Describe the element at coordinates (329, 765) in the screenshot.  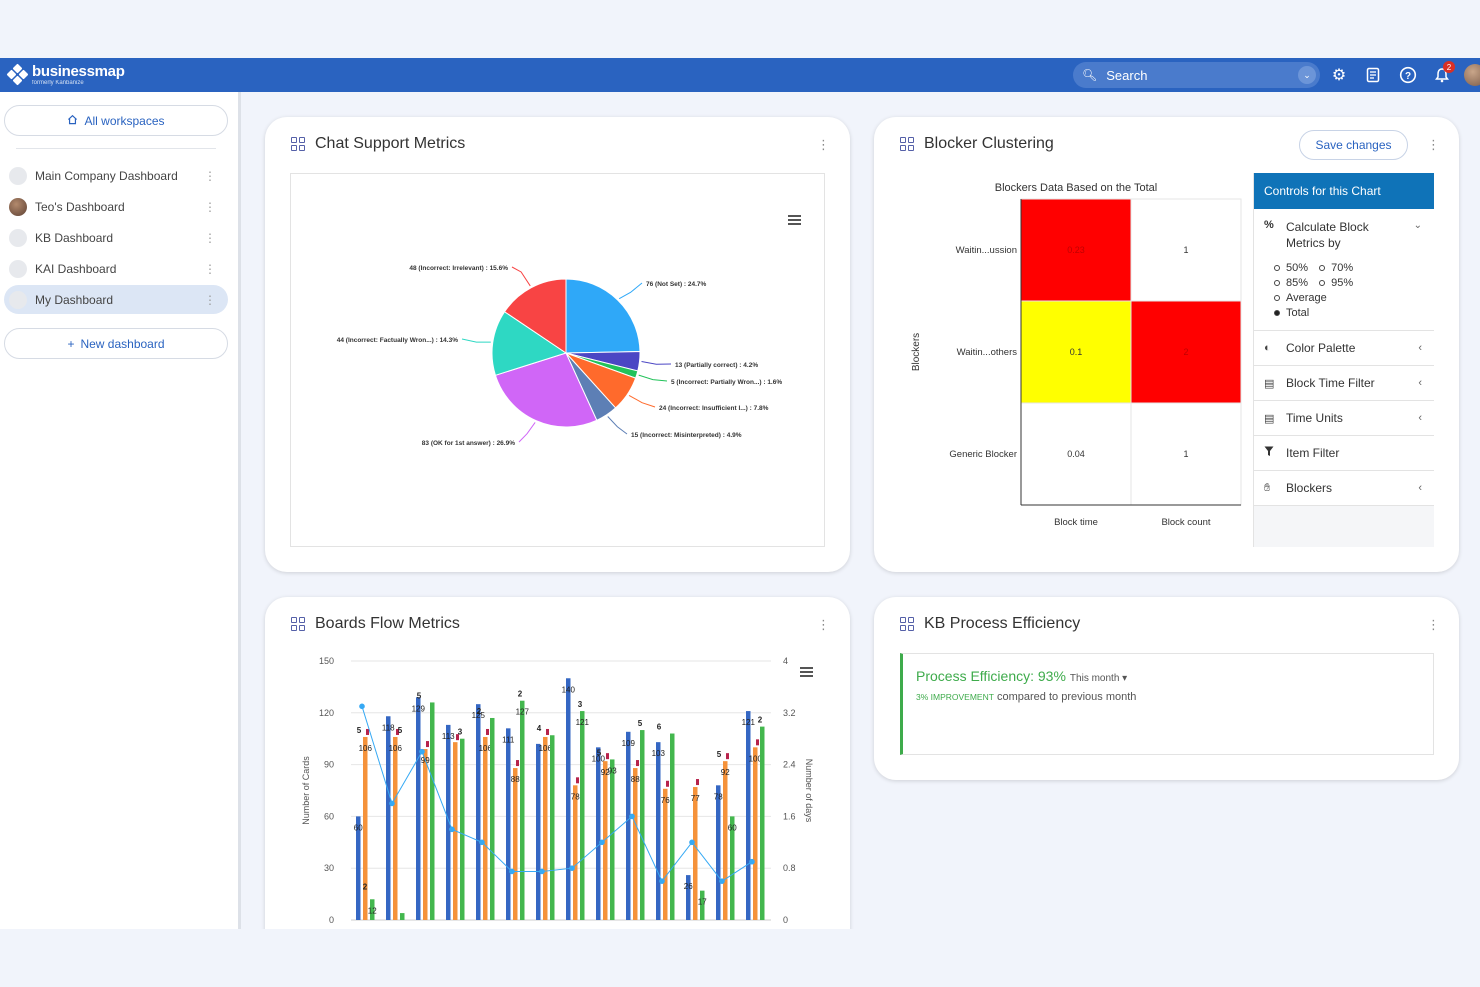
I see `y-tick-label: 90` at that location.